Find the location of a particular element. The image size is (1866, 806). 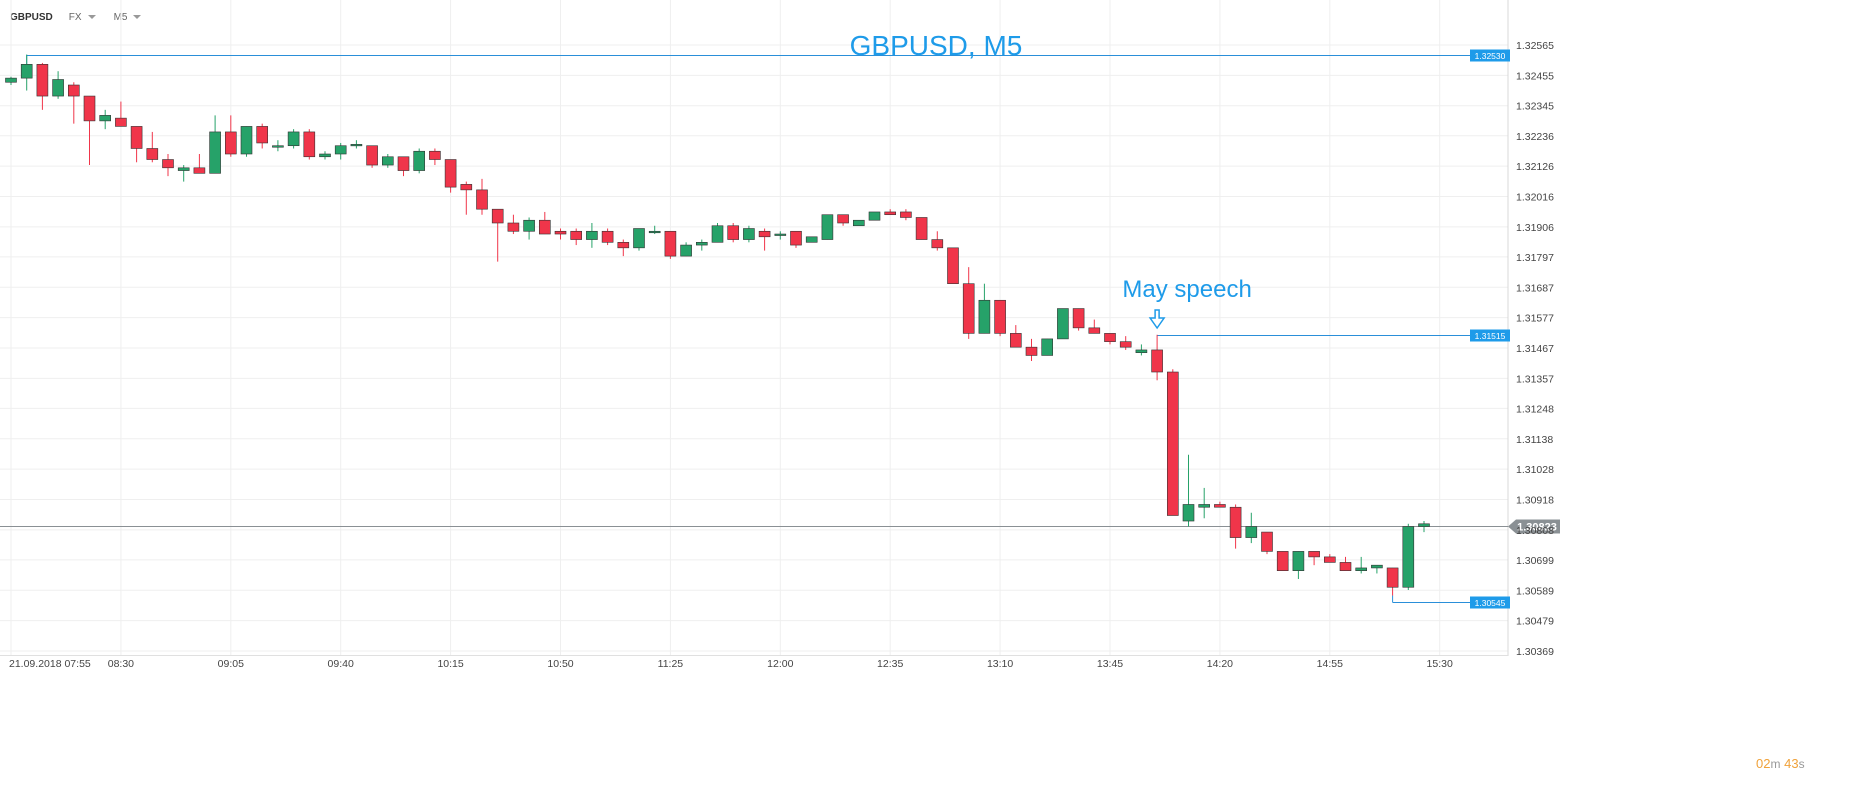

level-tag-label: 1.30545 is located at coordinates (1490, 603).